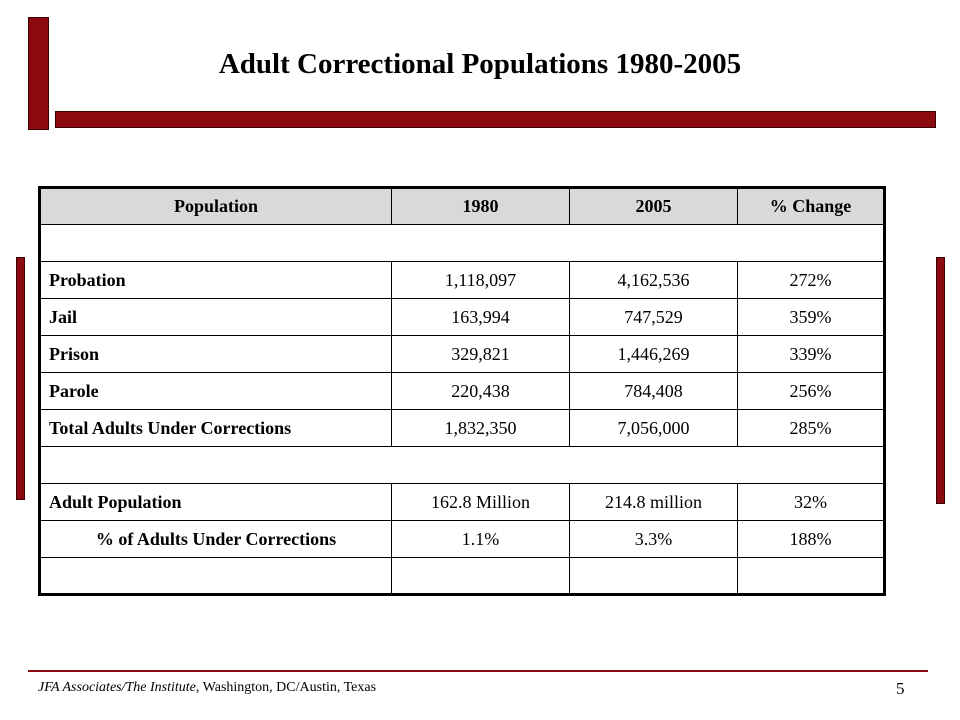  I want to click on table-header-row: Population 1980 2005 % Change, so click(462, 206).